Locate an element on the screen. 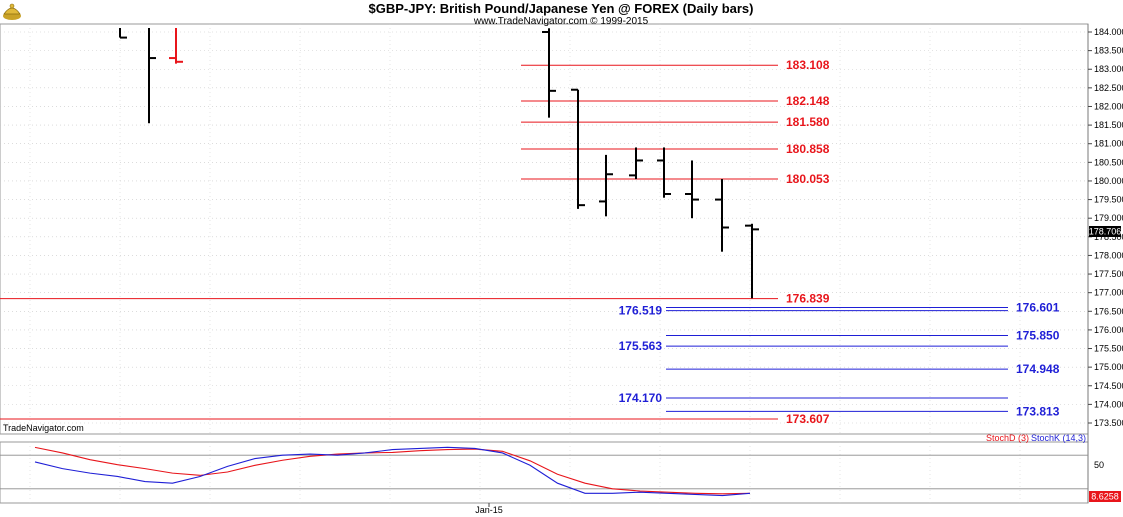 Image resolution: width=1123 pixels, height=517 pixels. level-label: 174.170 is located at coordinates (641, 398).